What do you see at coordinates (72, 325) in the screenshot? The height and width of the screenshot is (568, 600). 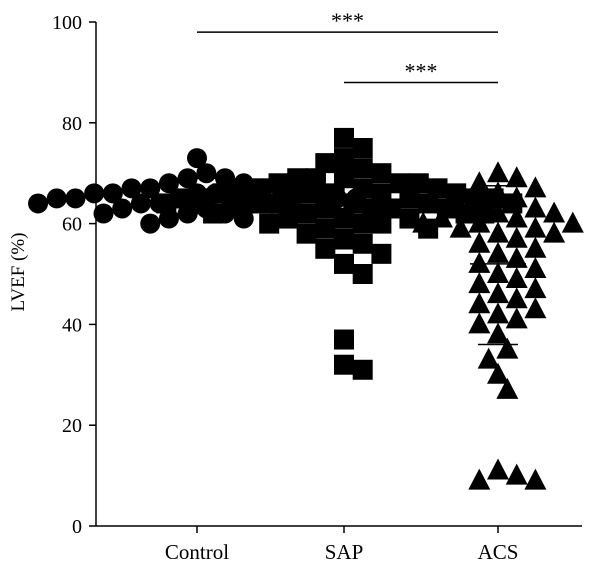 I see `y-tick-label: 40` at bounding box center [72, 325].